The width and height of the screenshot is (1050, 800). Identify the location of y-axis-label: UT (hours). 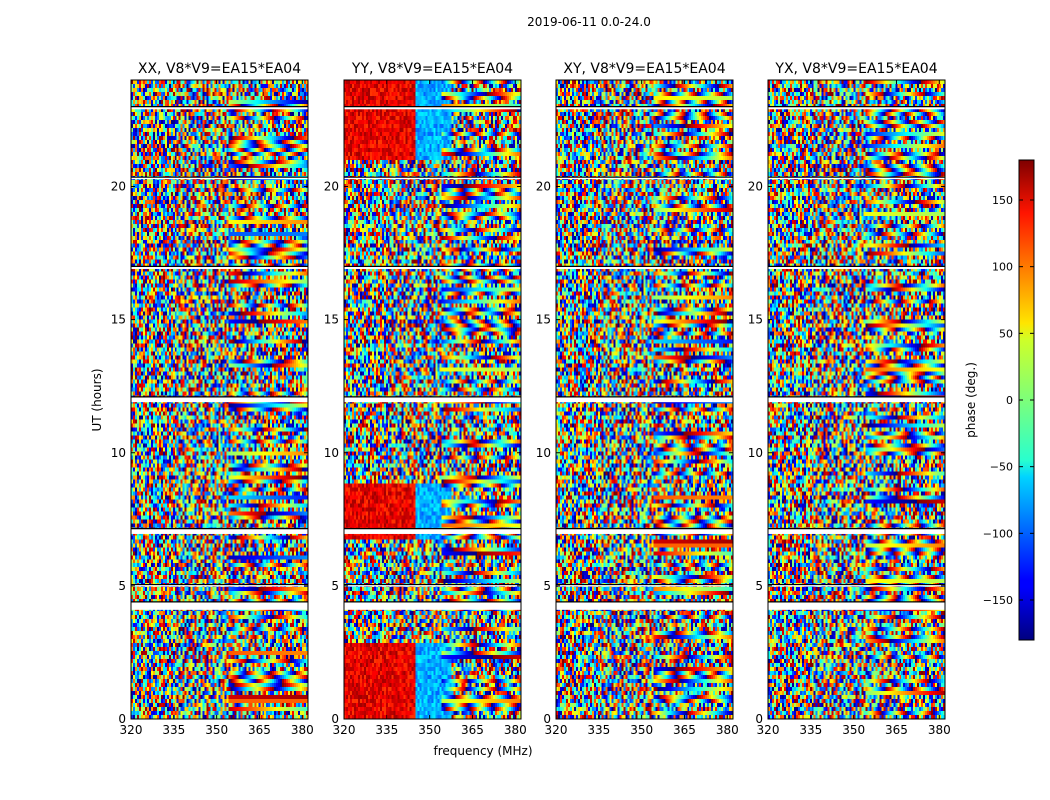
(97, 399).